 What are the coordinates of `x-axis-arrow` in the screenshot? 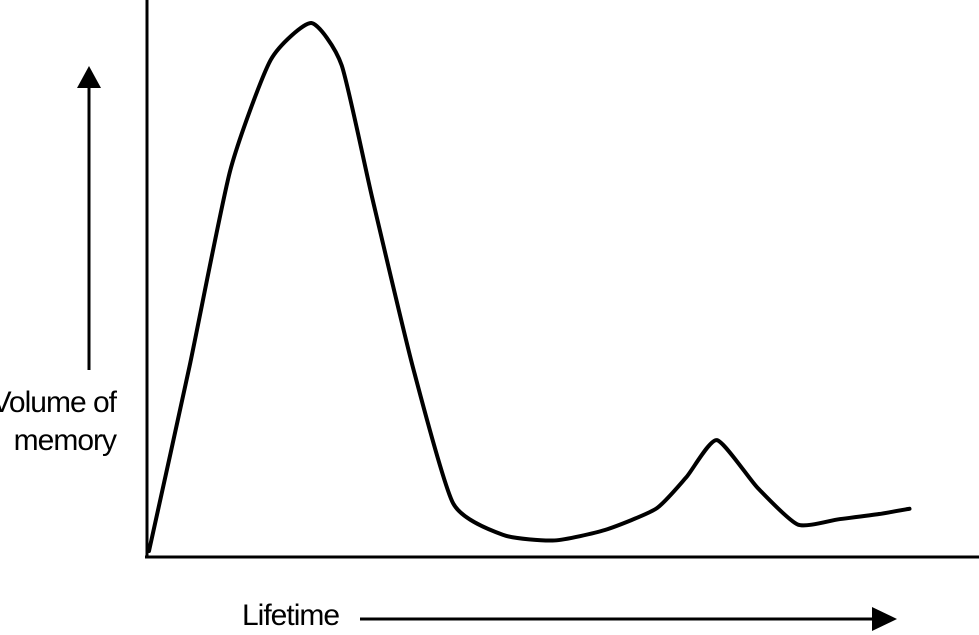 It's located at (628, 619).